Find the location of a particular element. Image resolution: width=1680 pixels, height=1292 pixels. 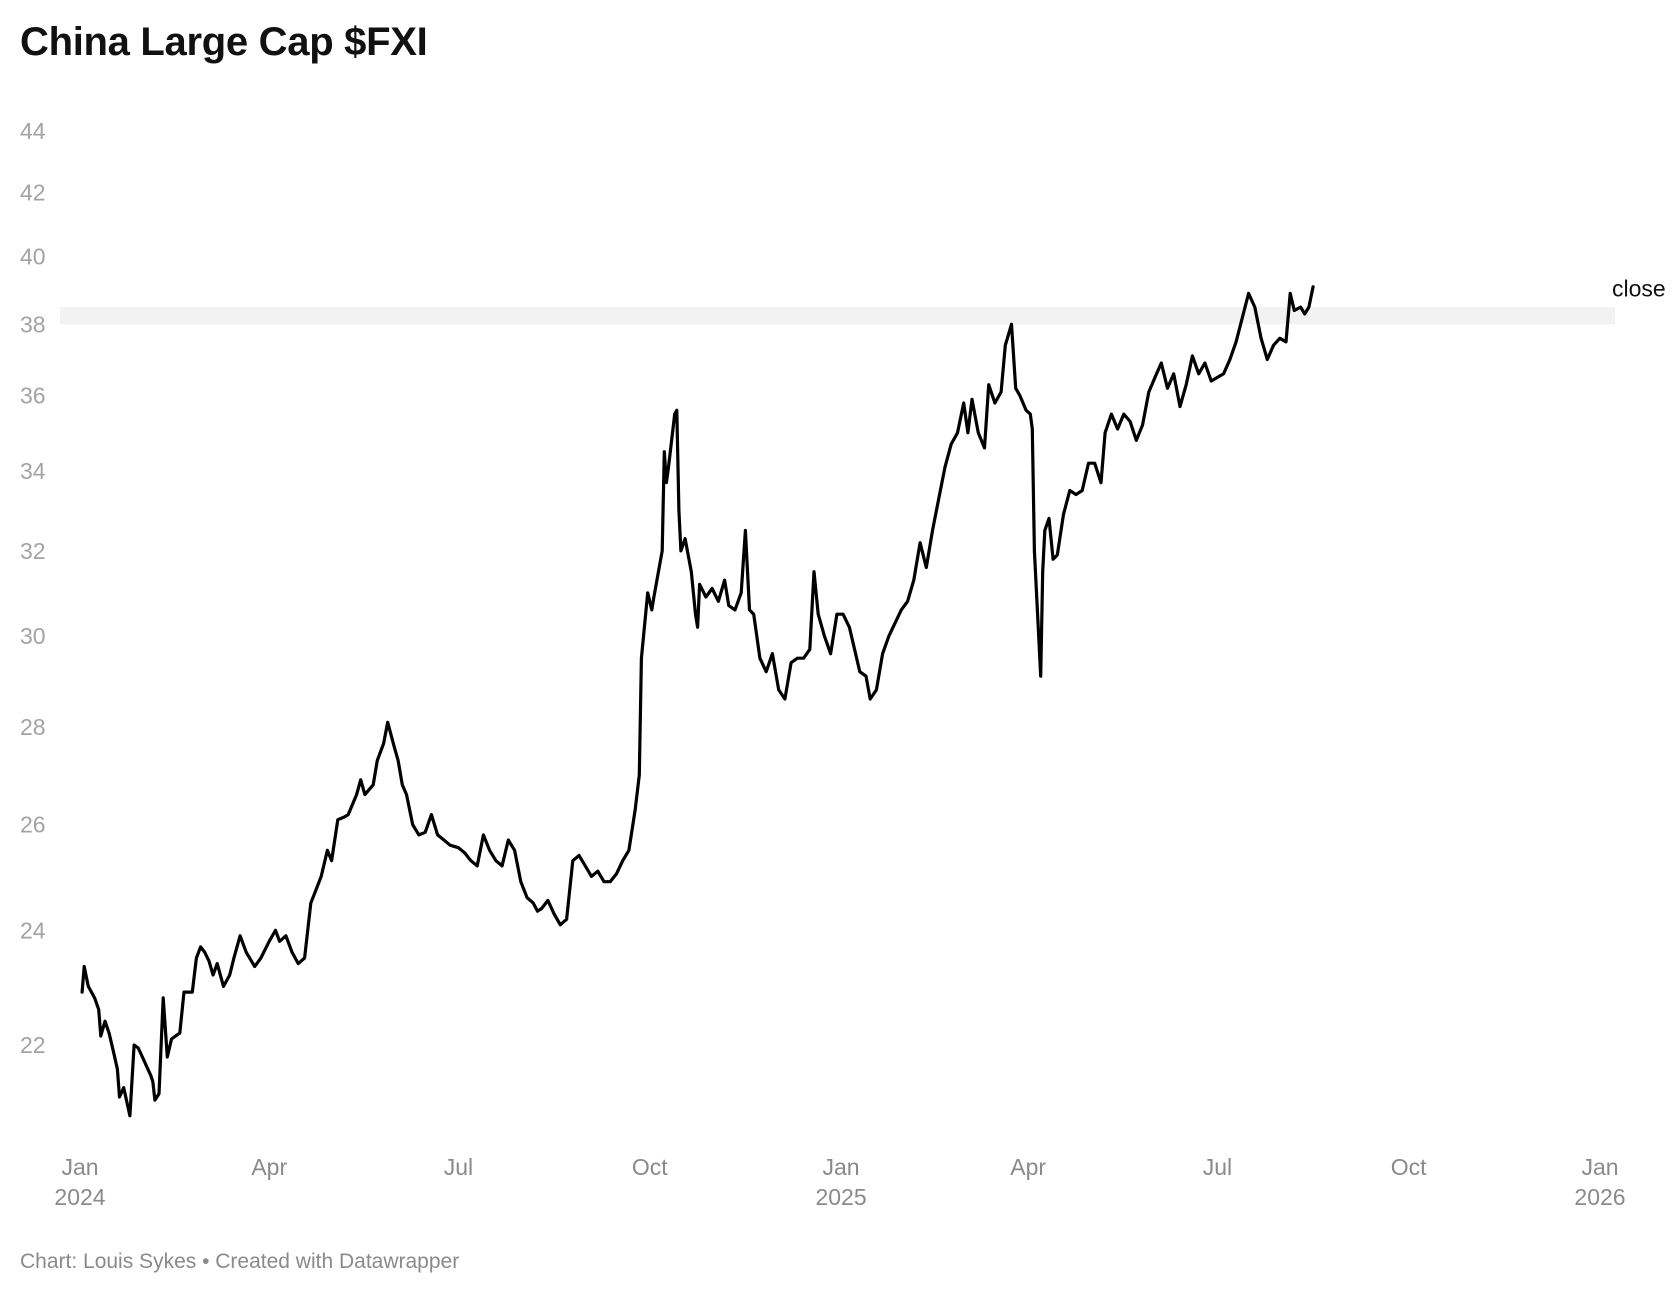

chart-title: China Large Cap $FXI is located at coordinates (224, 42).